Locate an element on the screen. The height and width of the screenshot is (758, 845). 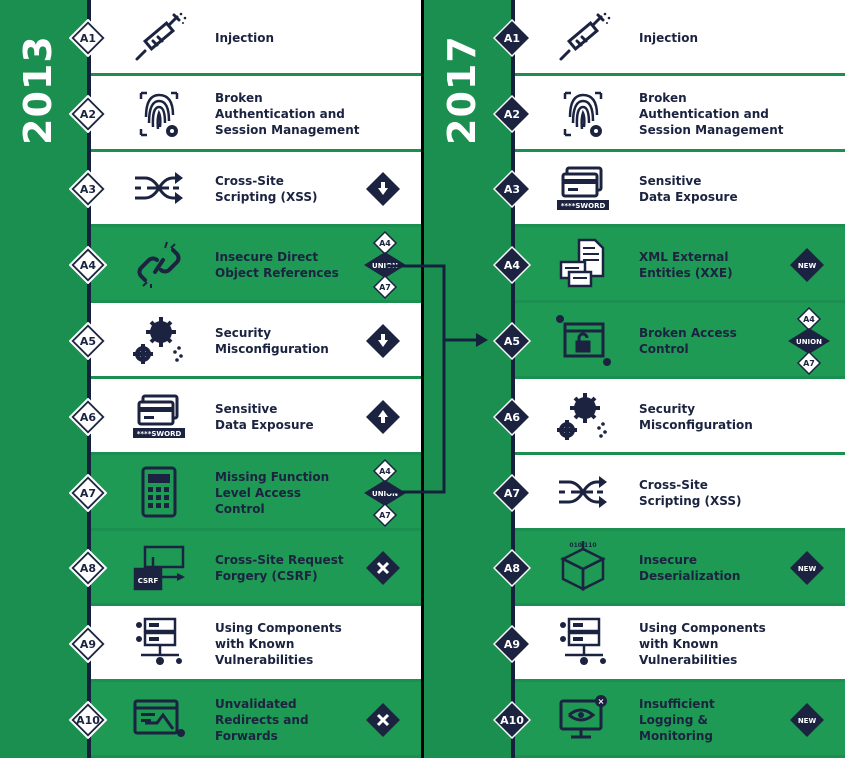
svg-text: ****SWORD is located at coordinates (583, 206).